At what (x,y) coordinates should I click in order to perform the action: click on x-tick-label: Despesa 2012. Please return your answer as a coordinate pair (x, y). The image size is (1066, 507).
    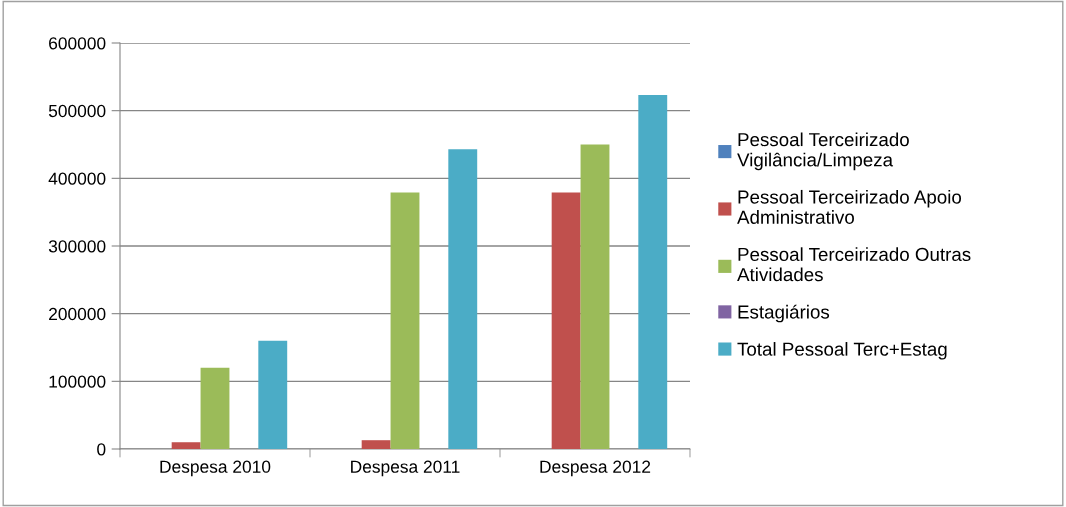
    Looking at the image, I should click on (595, 468).